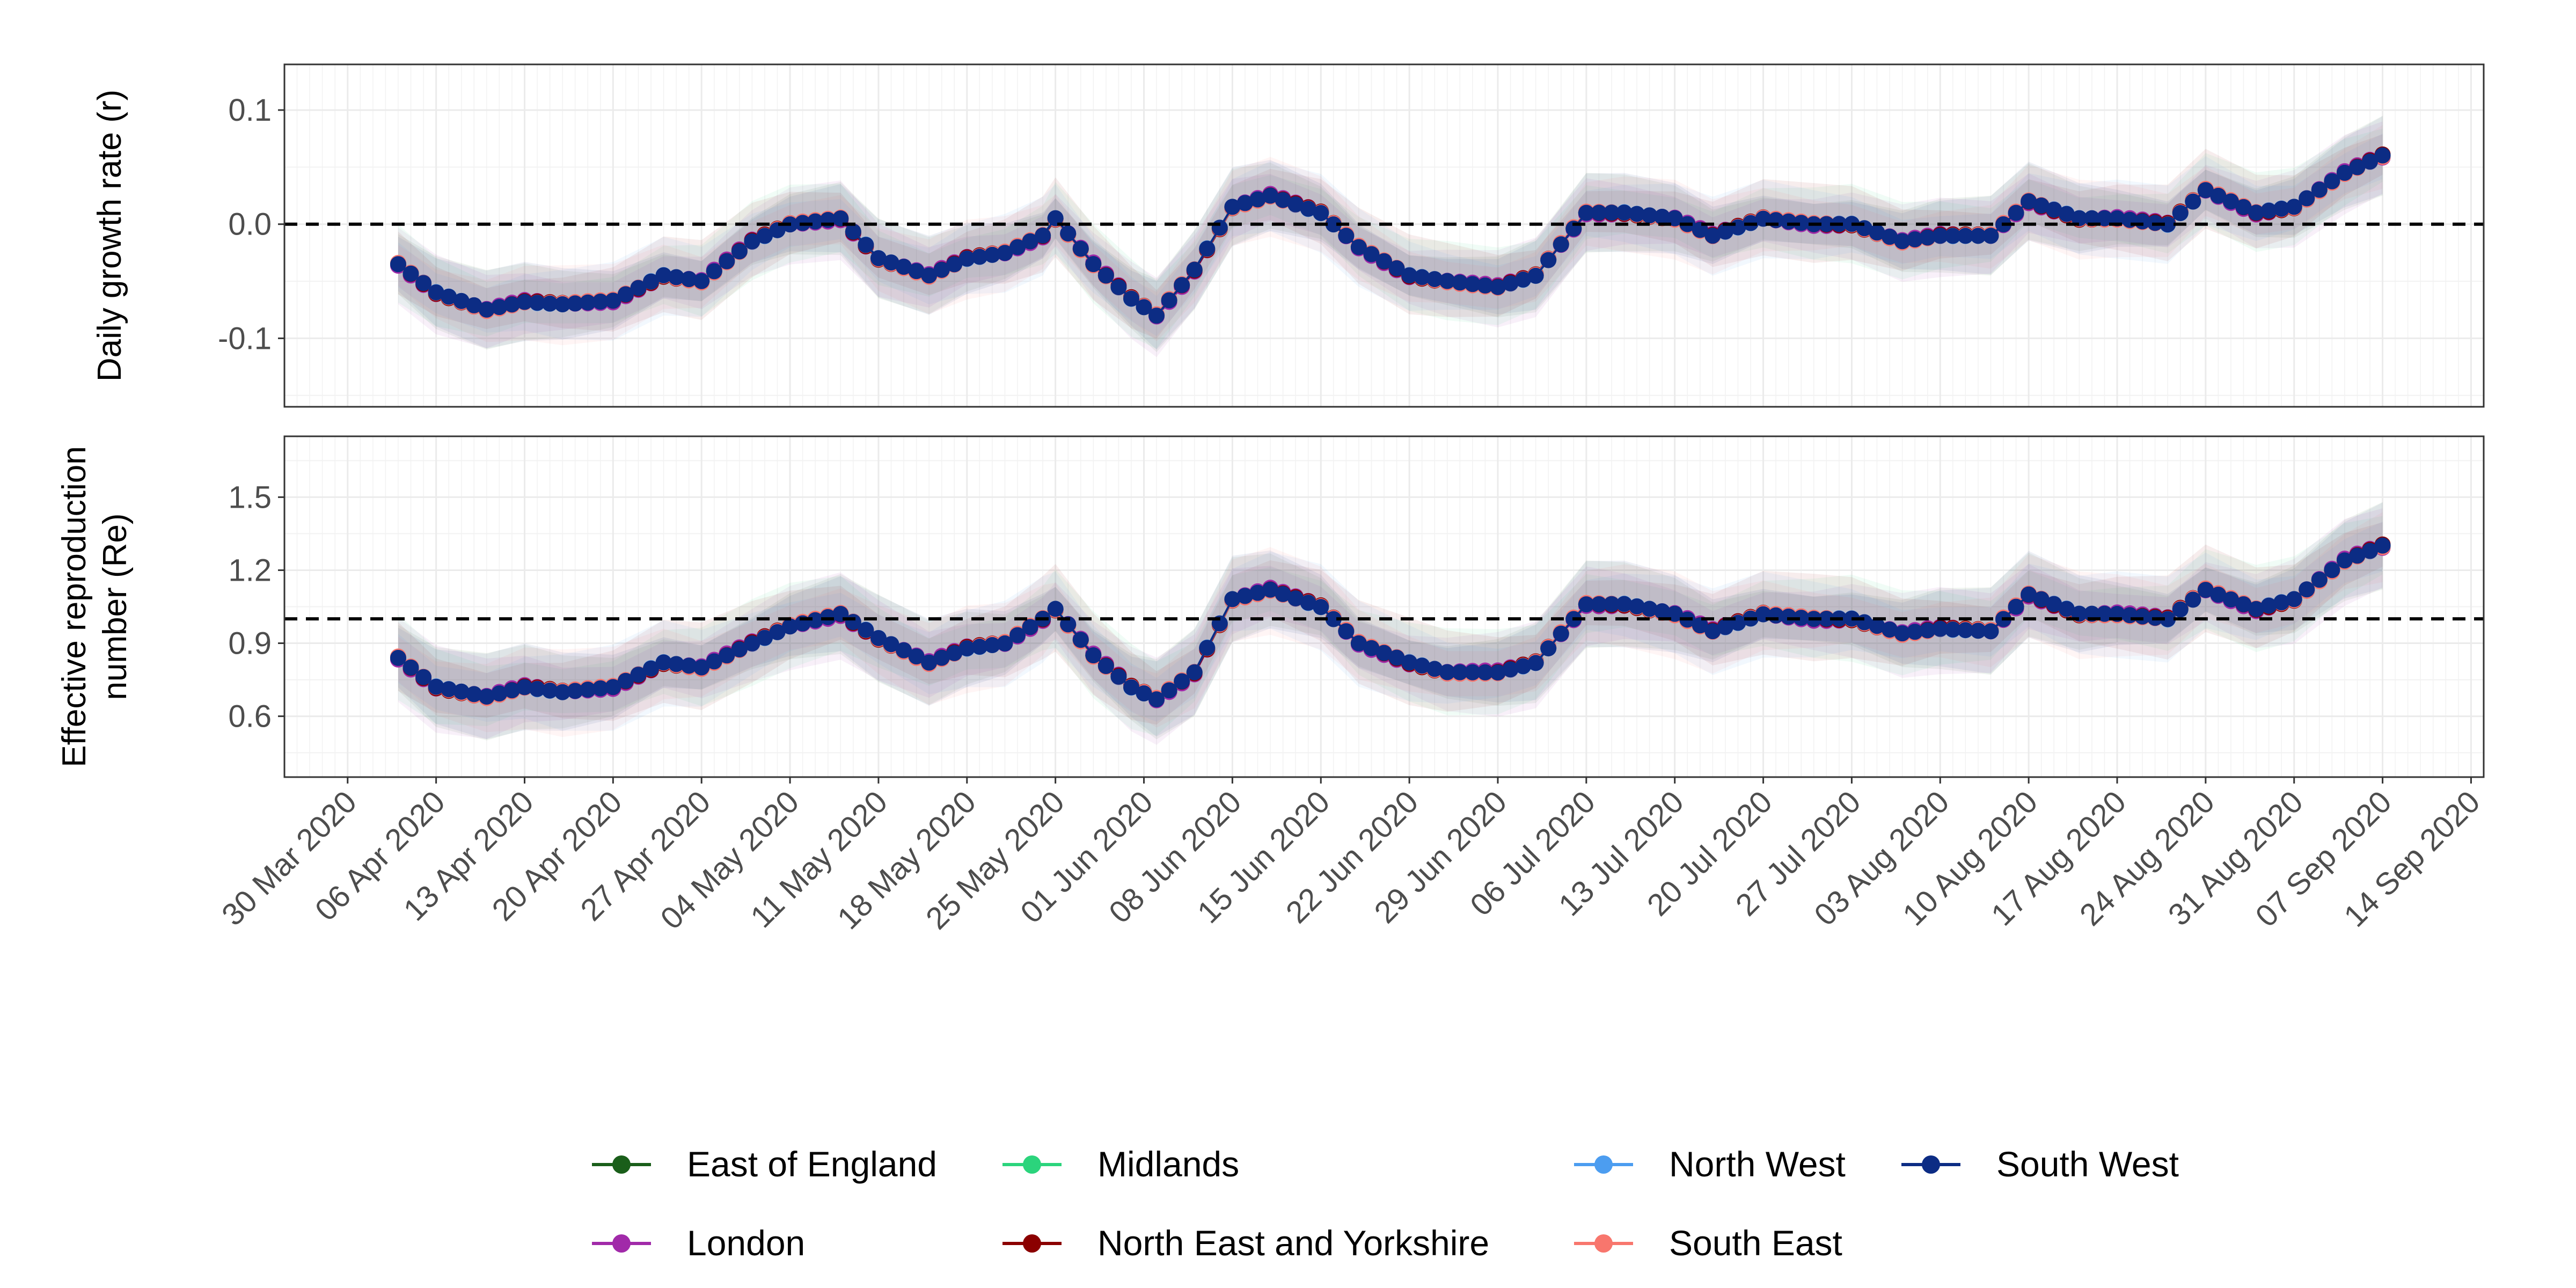  What do you see at coordinates (250, 570) in the screenshot?
I see `y-tick-label: 1.2` at bounding box center [250, 570].